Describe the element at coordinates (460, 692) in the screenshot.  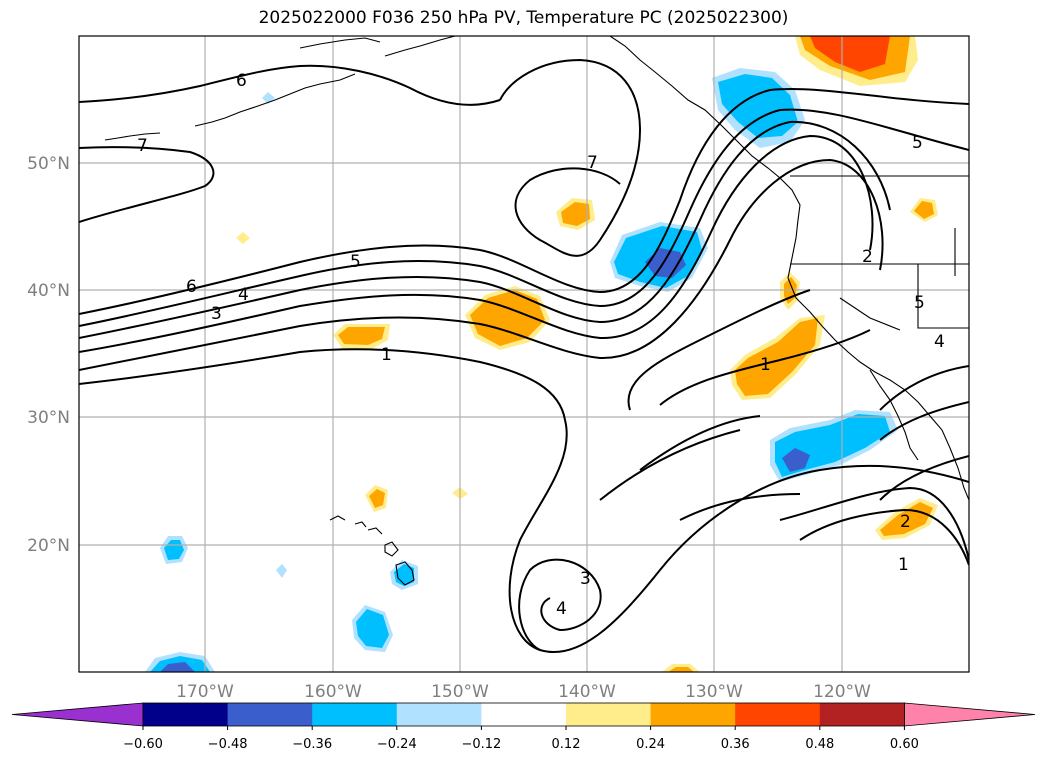
I see `lon-label: 150°W` at that location.